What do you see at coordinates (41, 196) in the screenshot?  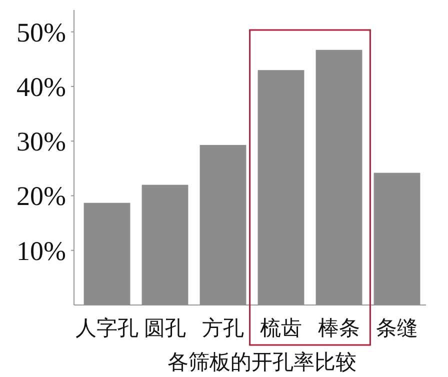 I see `y-tick-label: 20%` at bounding box center [41, 196].